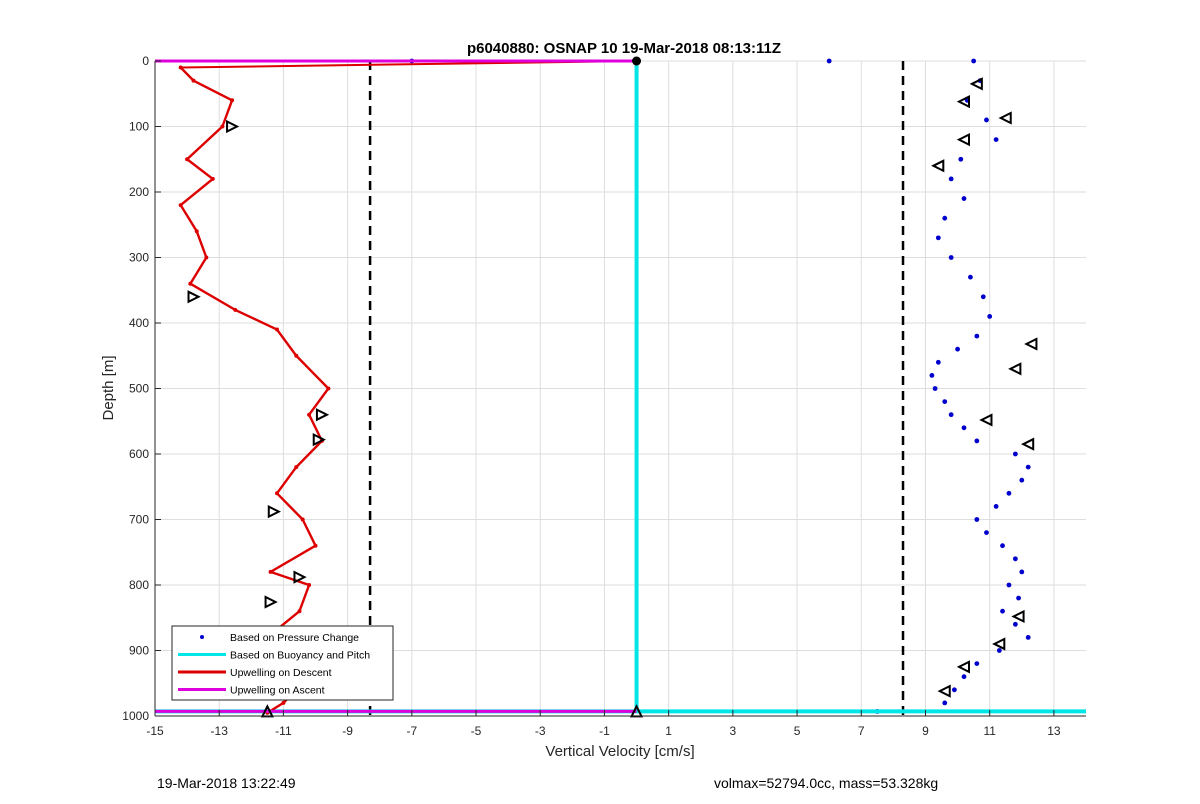 The height and width of the screenshot is (804, 1200). Describe the element at coordinates (139, 127) in the screenshot. I see `y-tick-label: 100` at that location.